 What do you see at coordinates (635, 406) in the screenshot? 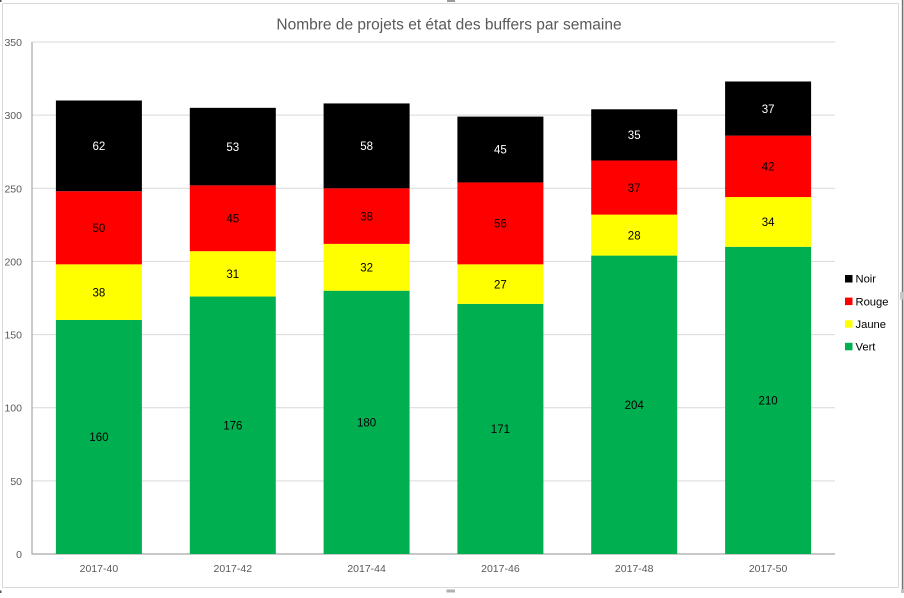
I see `svg-text: 204` at bounding box center [635, 406].